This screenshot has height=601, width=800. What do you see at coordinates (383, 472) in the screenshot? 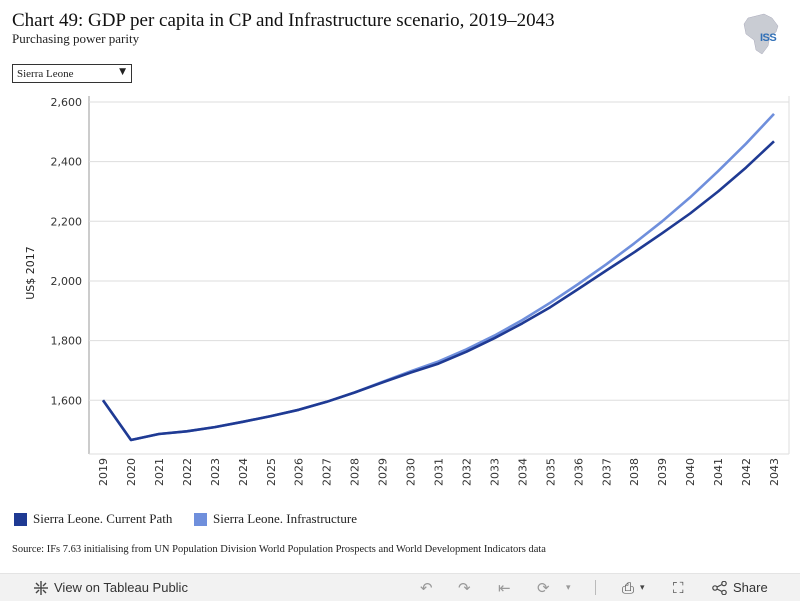
I see `x-tick-label: 2029` at bounding box center [383, 472].